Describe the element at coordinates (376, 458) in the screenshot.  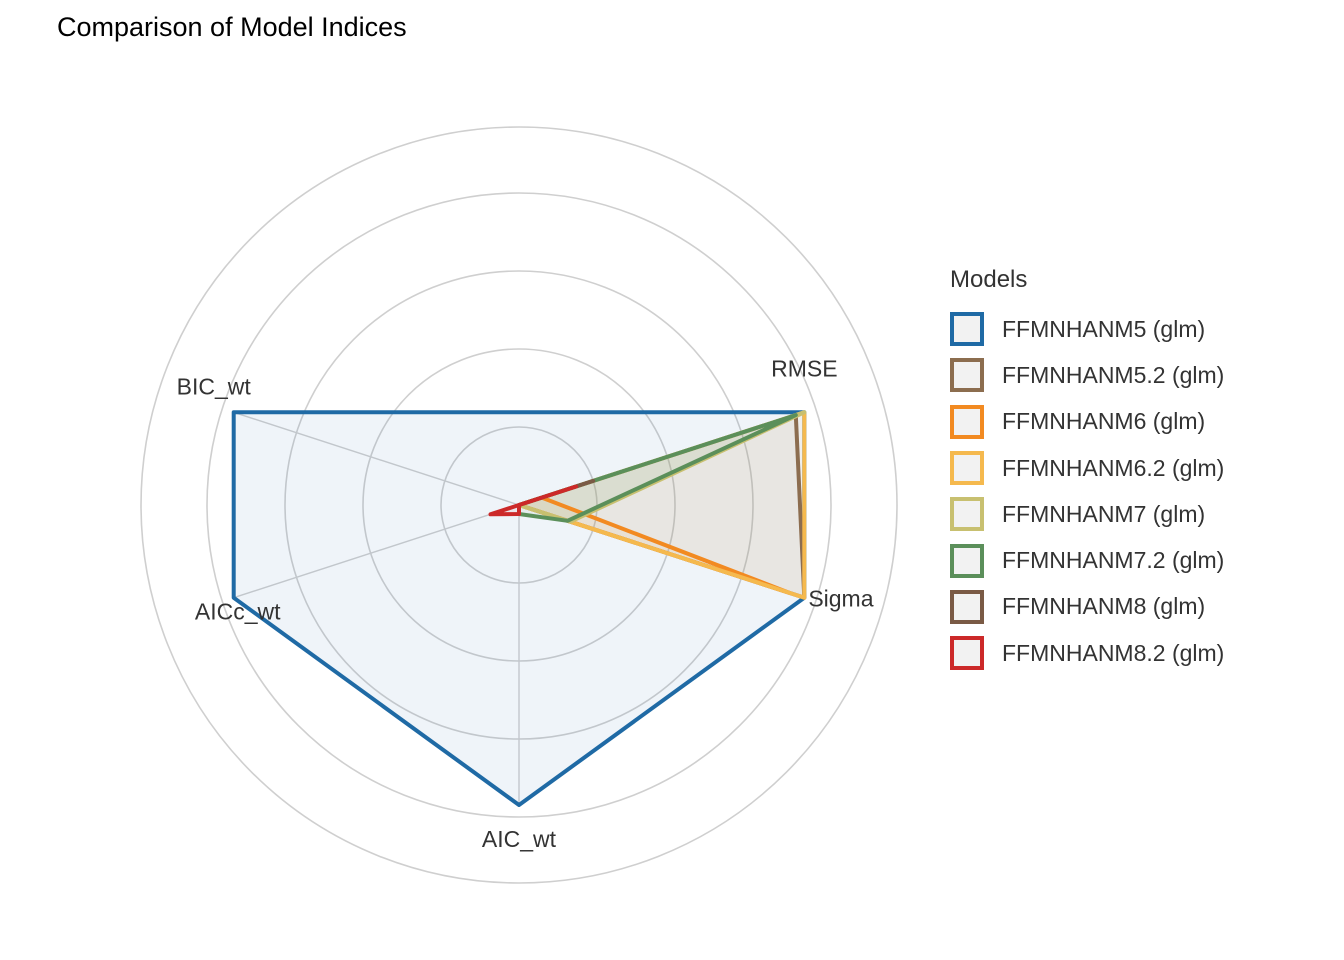
I see `spoke-bic-wt` at that location.